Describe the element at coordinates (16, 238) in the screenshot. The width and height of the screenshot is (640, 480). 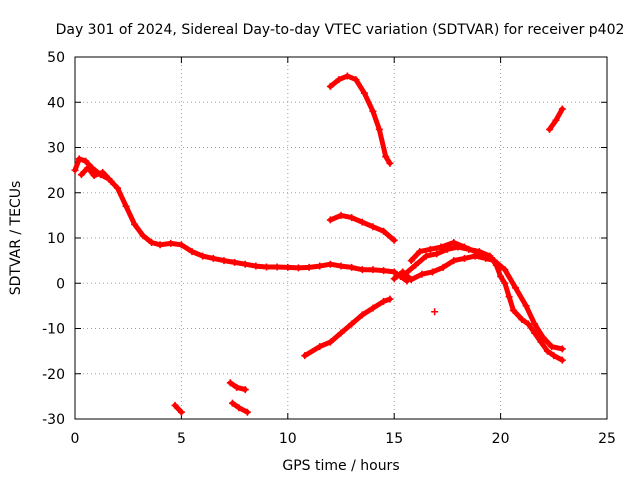
I see `y-axis-label: SDTVAR / TECUs` at that location.